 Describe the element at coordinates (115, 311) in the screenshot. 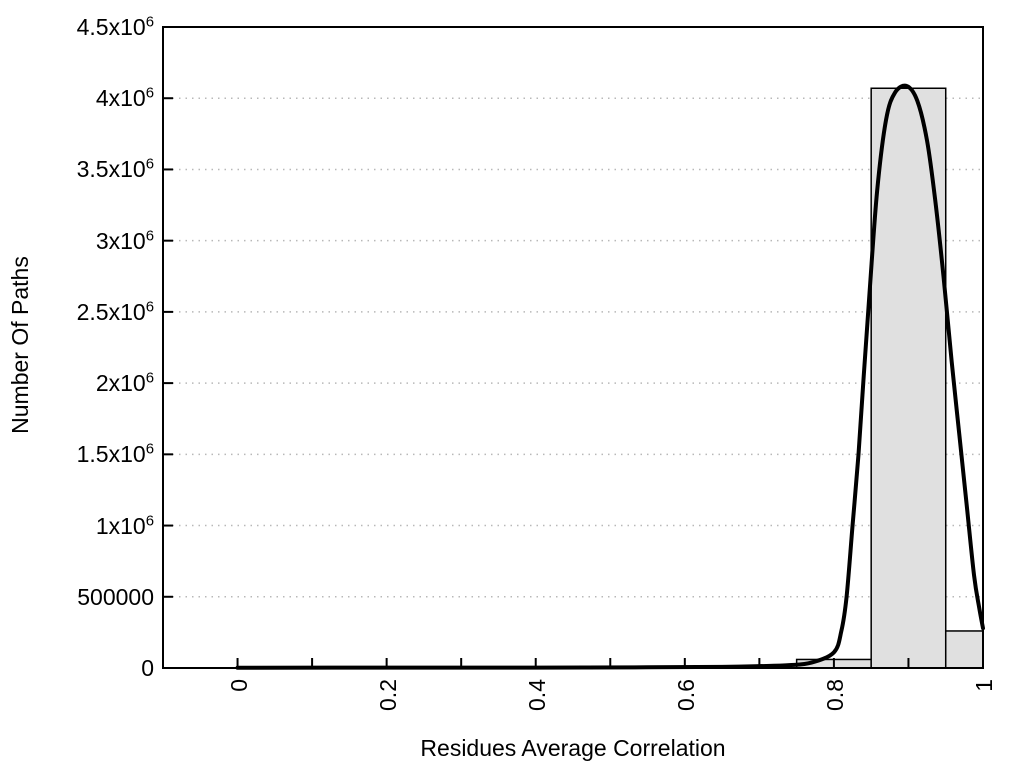

I see `y-tick-label: 2.5x106` at that location.